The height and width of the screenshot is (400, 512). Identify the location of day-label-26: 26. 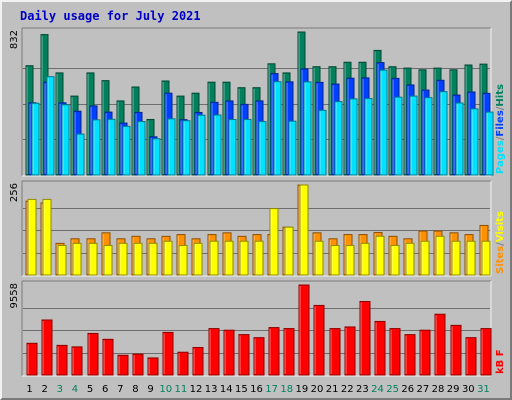
(407, 389).